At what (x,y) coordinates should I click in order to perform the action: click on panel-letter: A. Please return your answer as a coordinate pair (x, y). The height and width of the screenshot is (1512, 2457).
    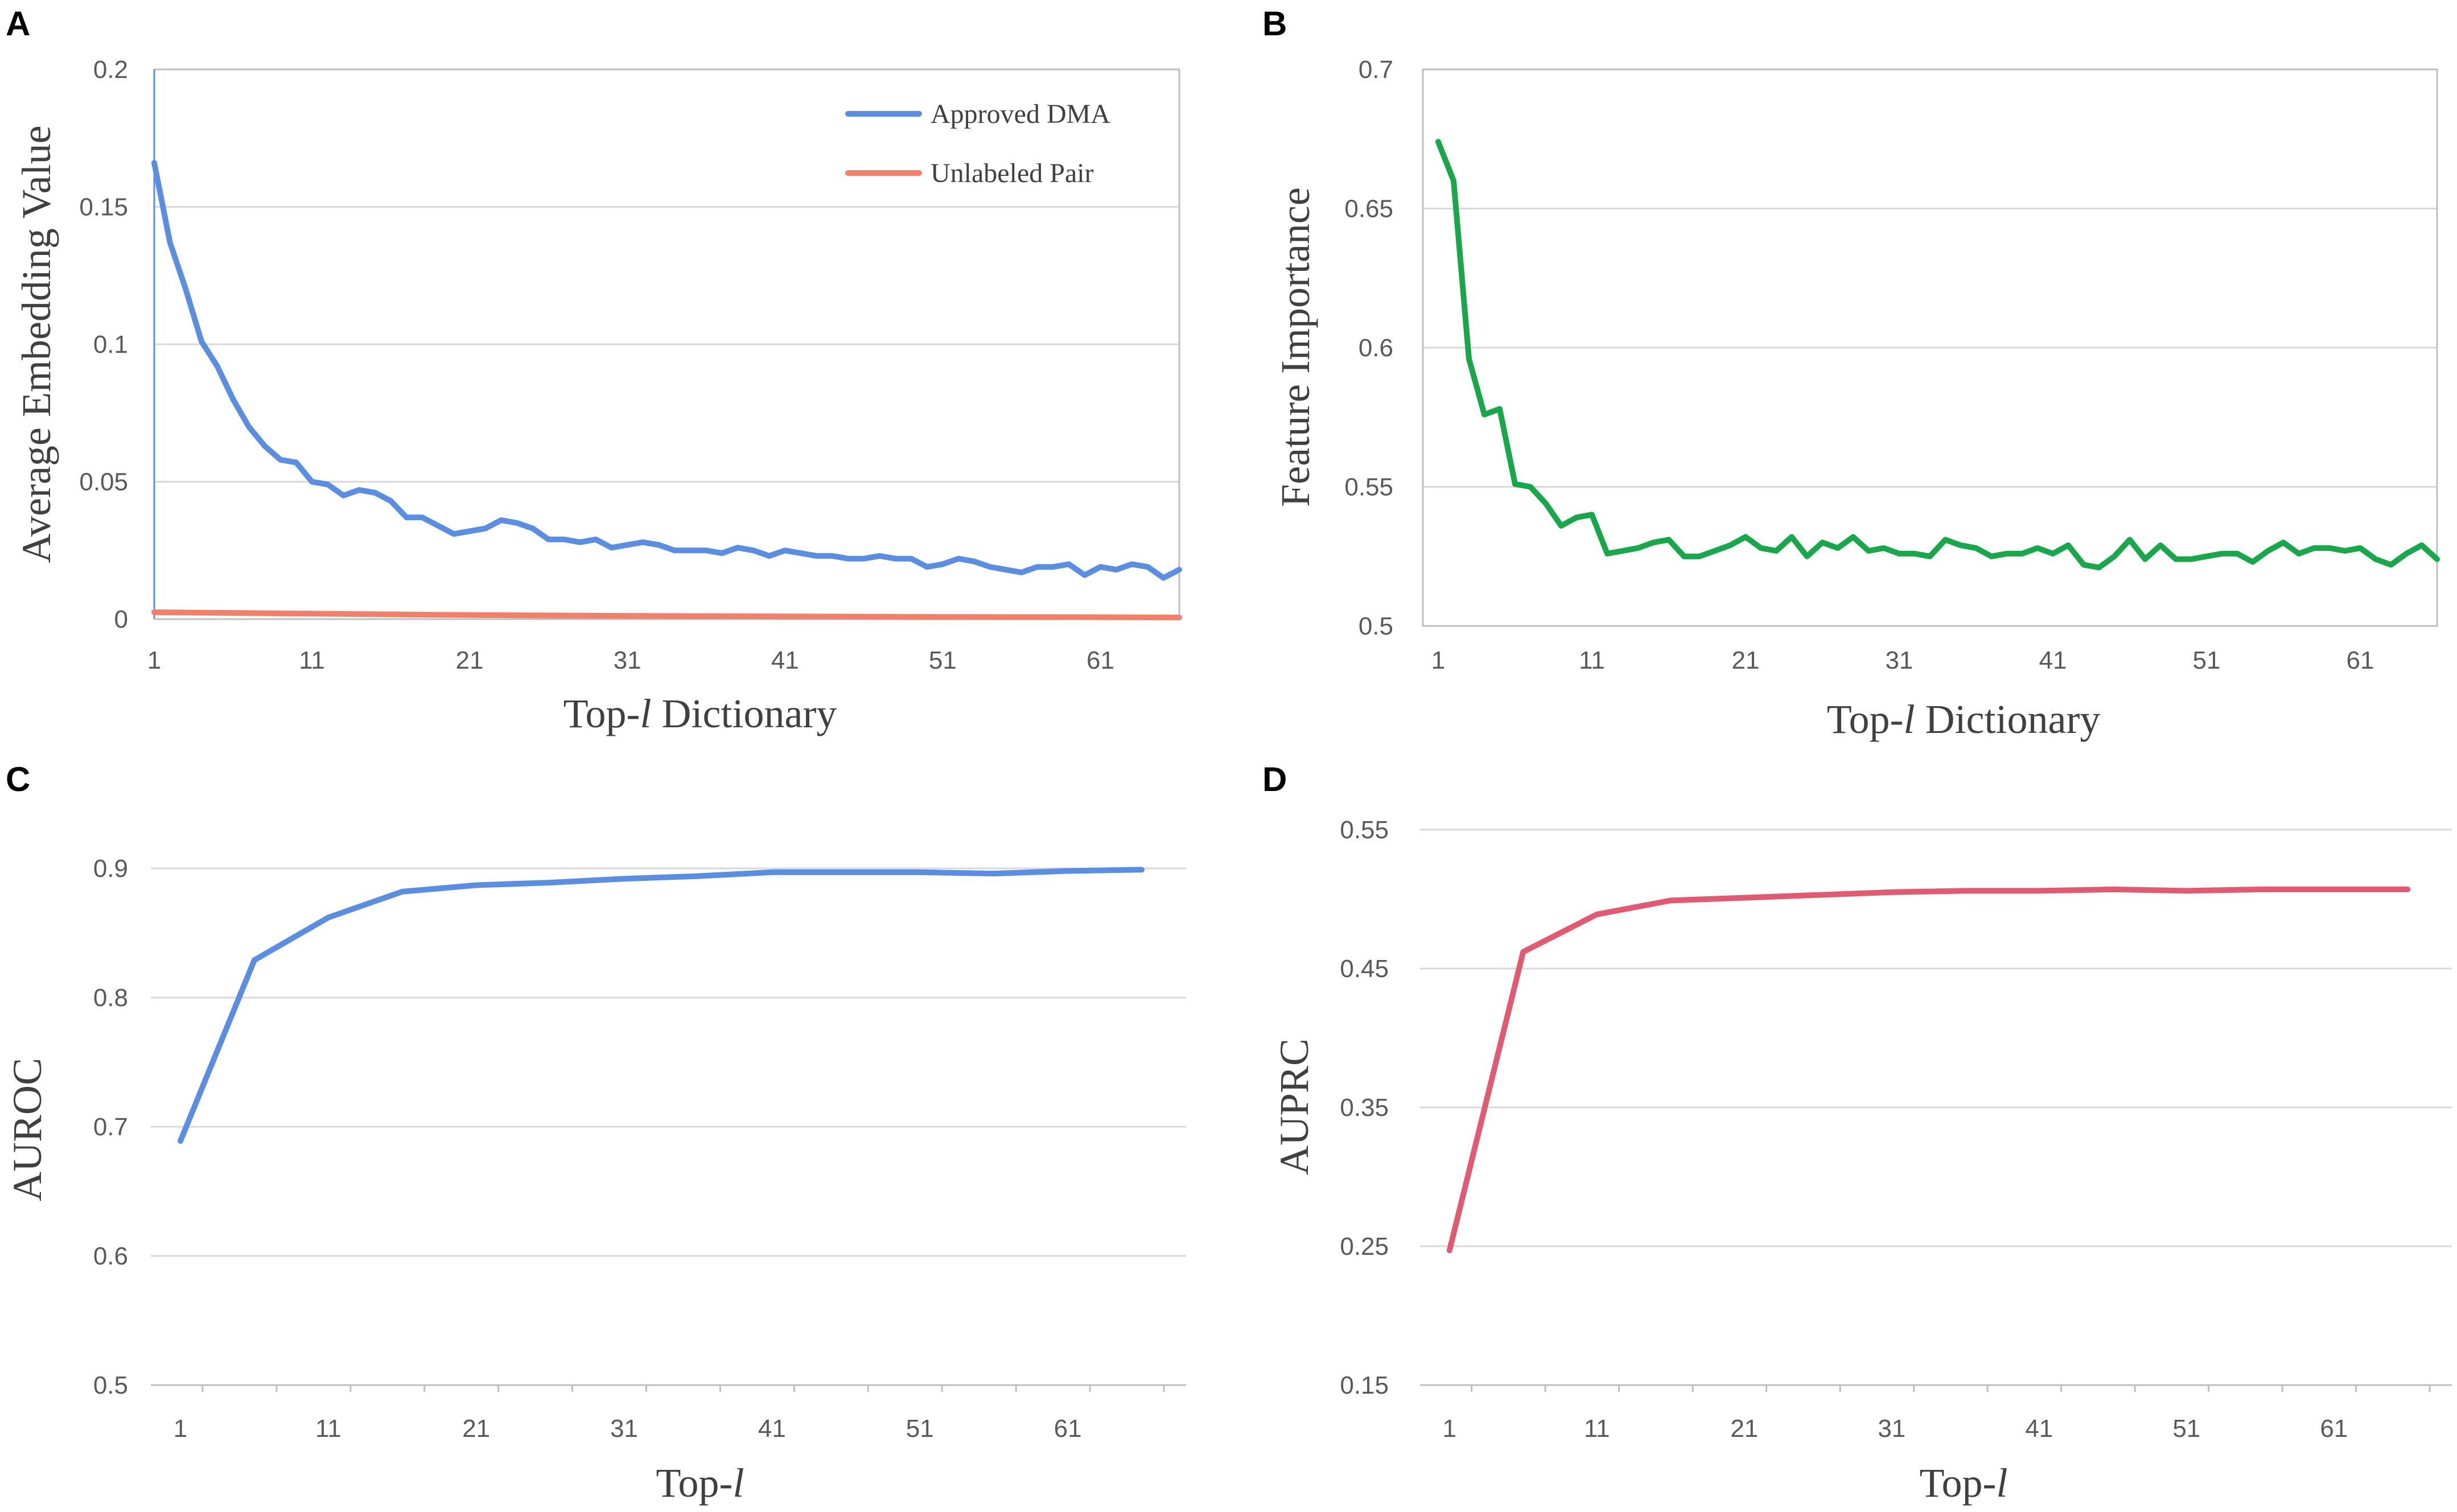
    Looking at the image, I should click on (18, 24).